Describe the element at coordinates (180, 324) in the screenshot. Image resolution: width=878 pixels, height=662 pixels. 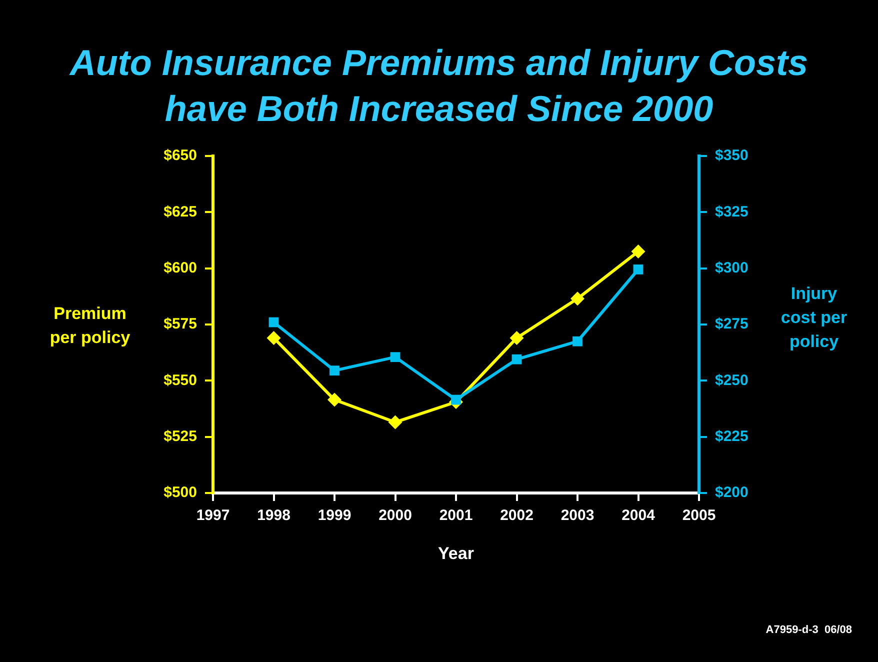
I see `y-tick-label: $575` at that location.